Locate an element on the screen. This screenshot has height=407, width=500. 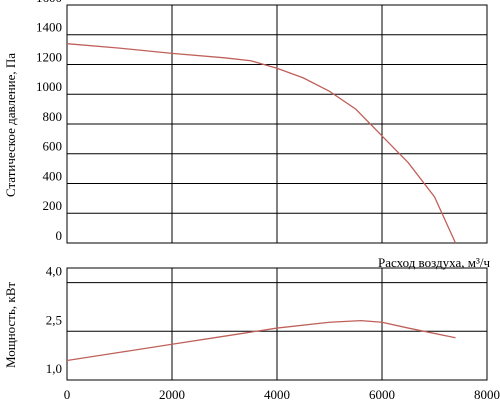
y-tick-label: 1000 is located at coordinates (49, 86).